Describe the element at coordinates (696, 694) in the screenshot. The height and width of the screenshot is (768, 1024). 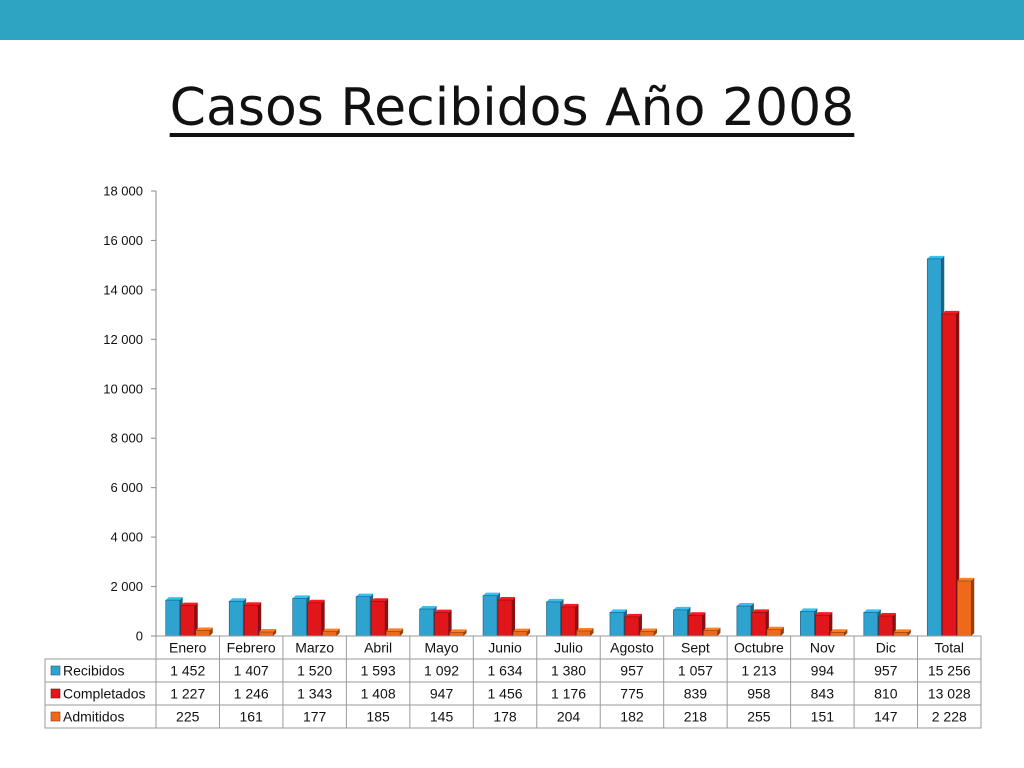
I see `data-value-label: 839` at that location.